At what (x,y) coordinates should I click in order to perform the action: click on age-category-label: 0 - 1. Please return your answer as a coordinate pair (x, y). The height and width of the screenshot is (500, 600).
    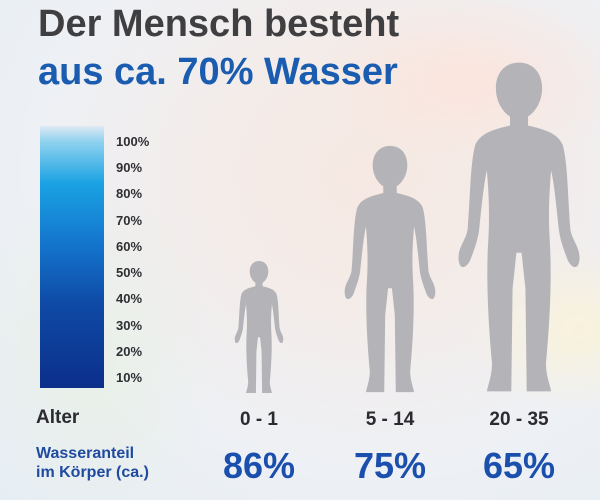
    Looking at the image, I should click on (259, 419).